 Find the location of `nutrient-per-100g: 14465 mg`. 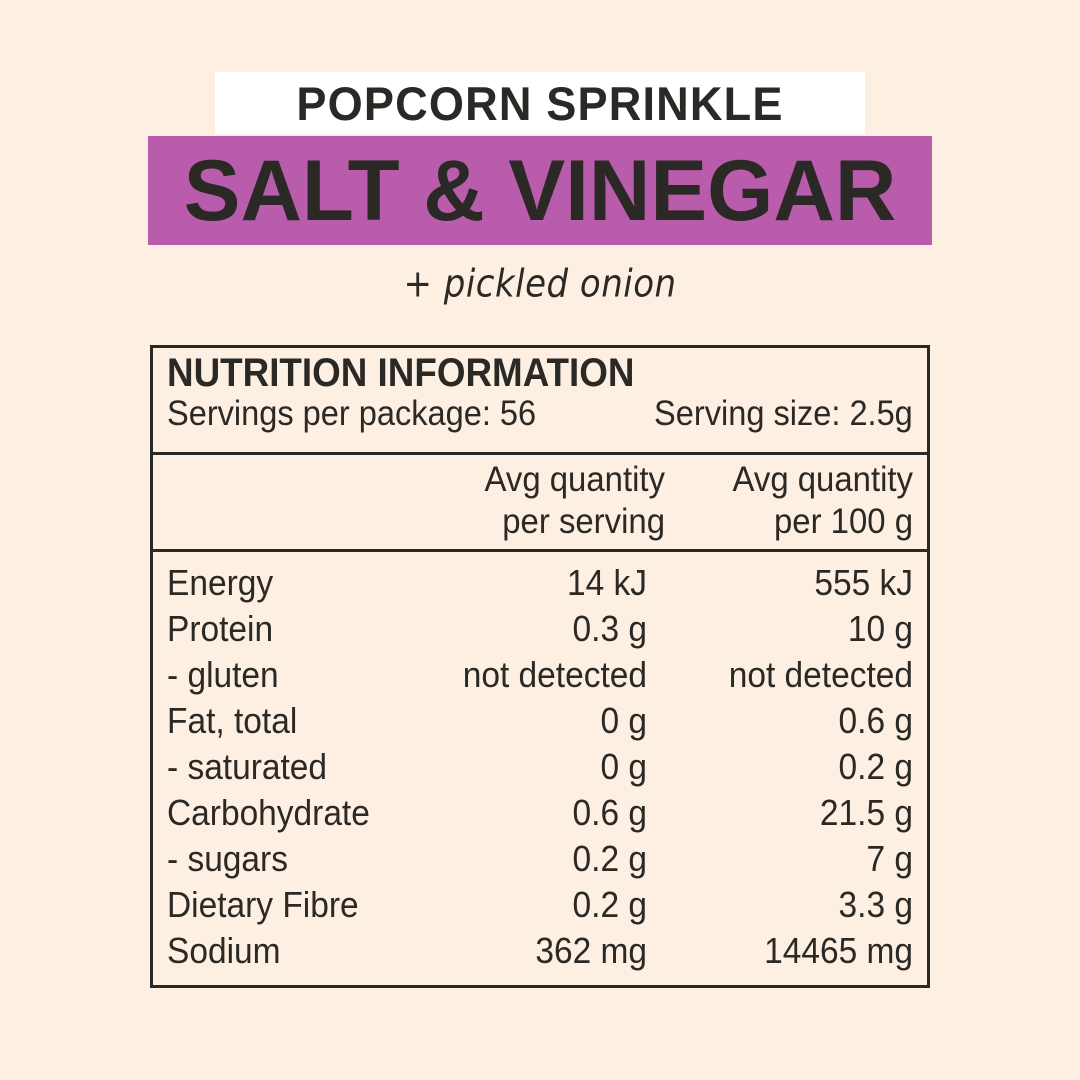

nutrient-per-100g: 14465 mg is located at coordinates (838, 950).